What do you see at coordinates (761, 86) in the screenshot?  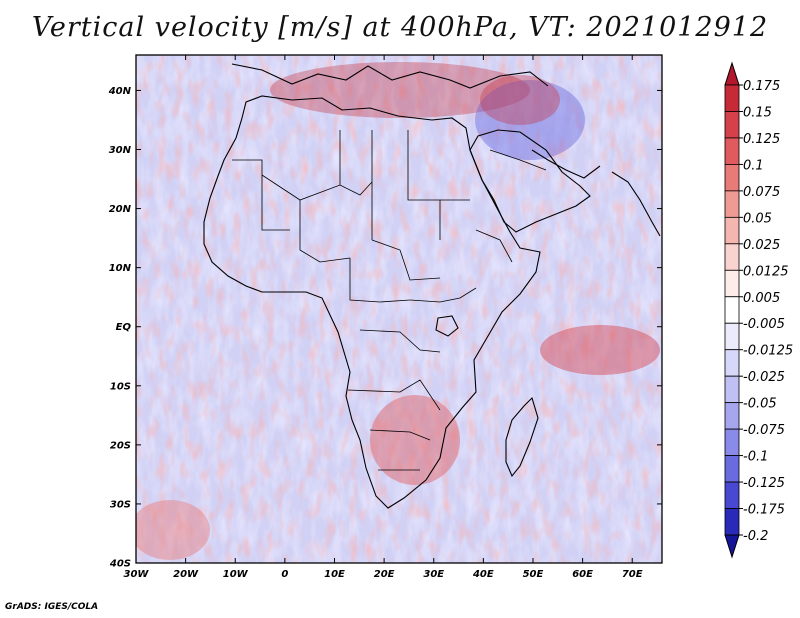 I see `colorbar-label: 0.175` at bounding box center [761, 86].